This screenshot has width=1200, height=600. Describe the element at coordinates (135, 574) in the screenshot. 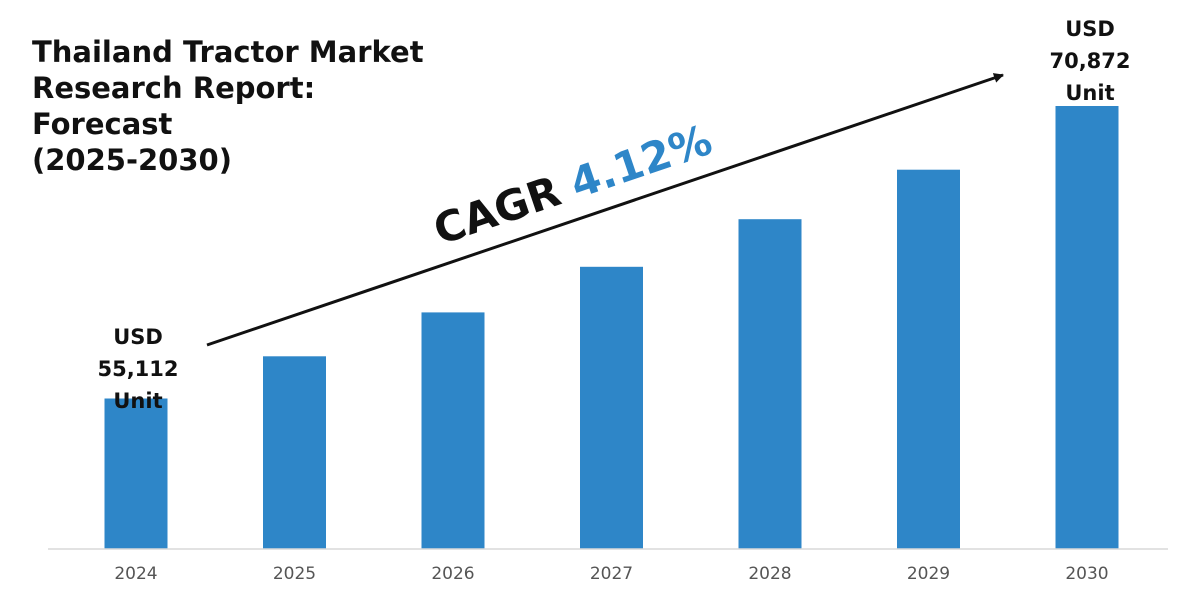

I see `x-tick-label: 2024` at that location.